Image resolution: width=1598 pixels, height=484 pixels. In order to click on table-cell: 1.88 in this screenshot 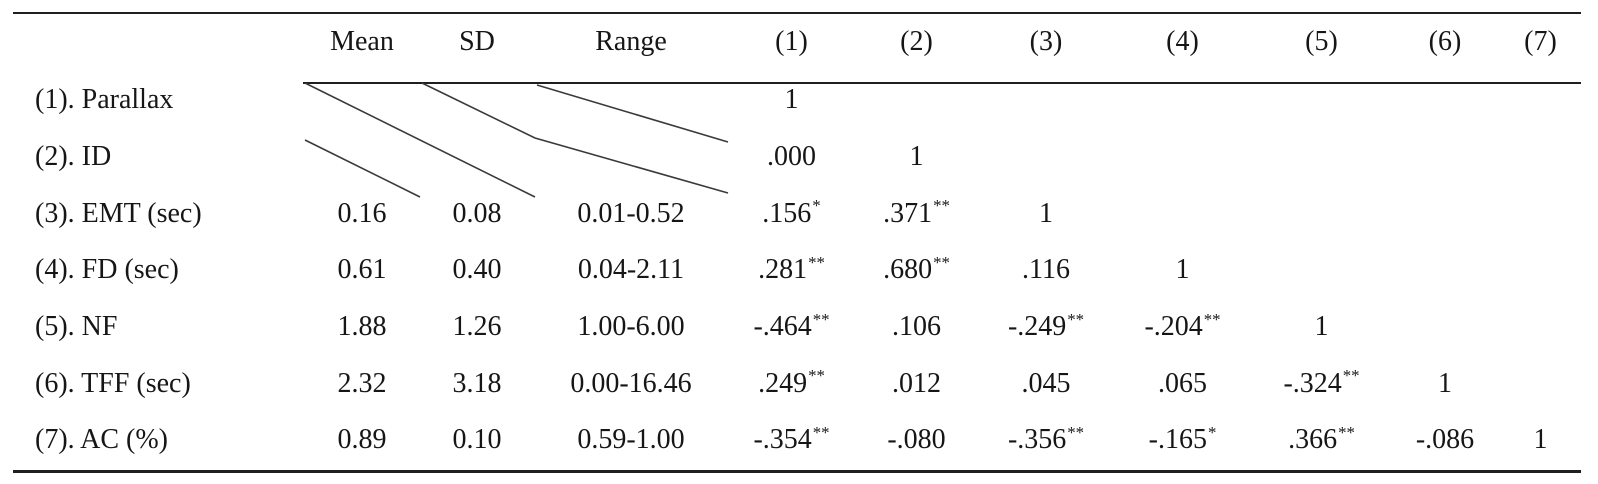, I will do `click(362, 327)`.